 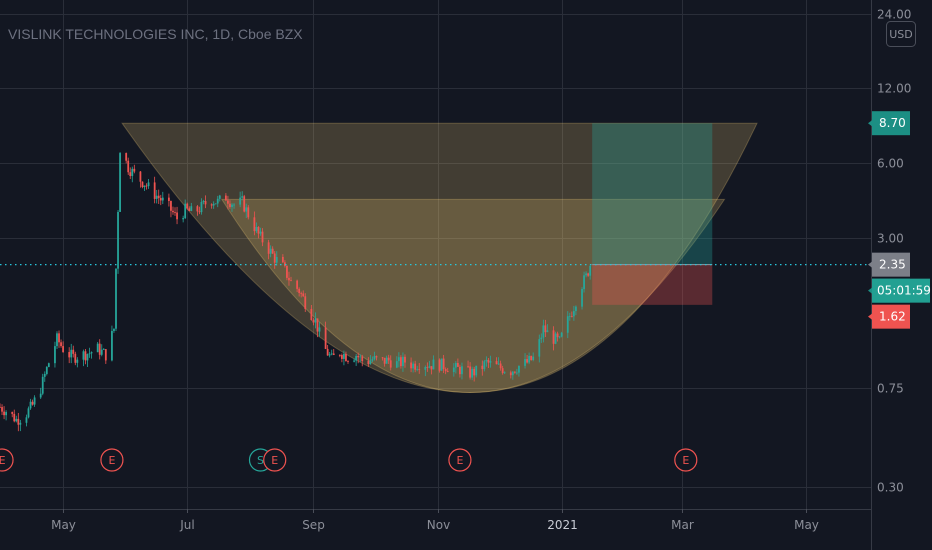 I want to click on currency-label: USD, so click(x=901, y=34).